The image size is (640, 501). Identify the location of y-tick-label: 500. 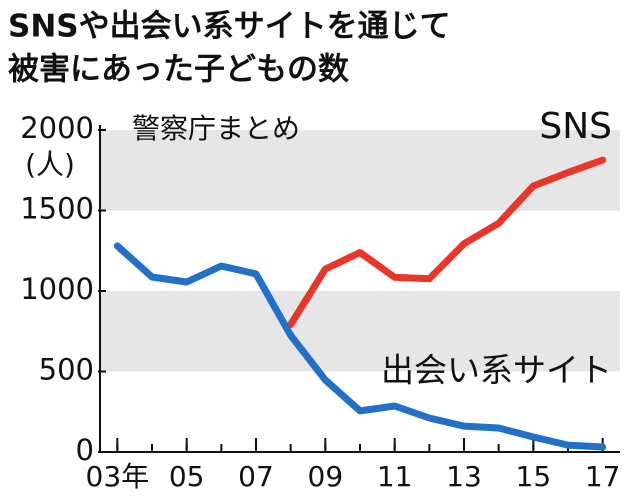
(66, 370).